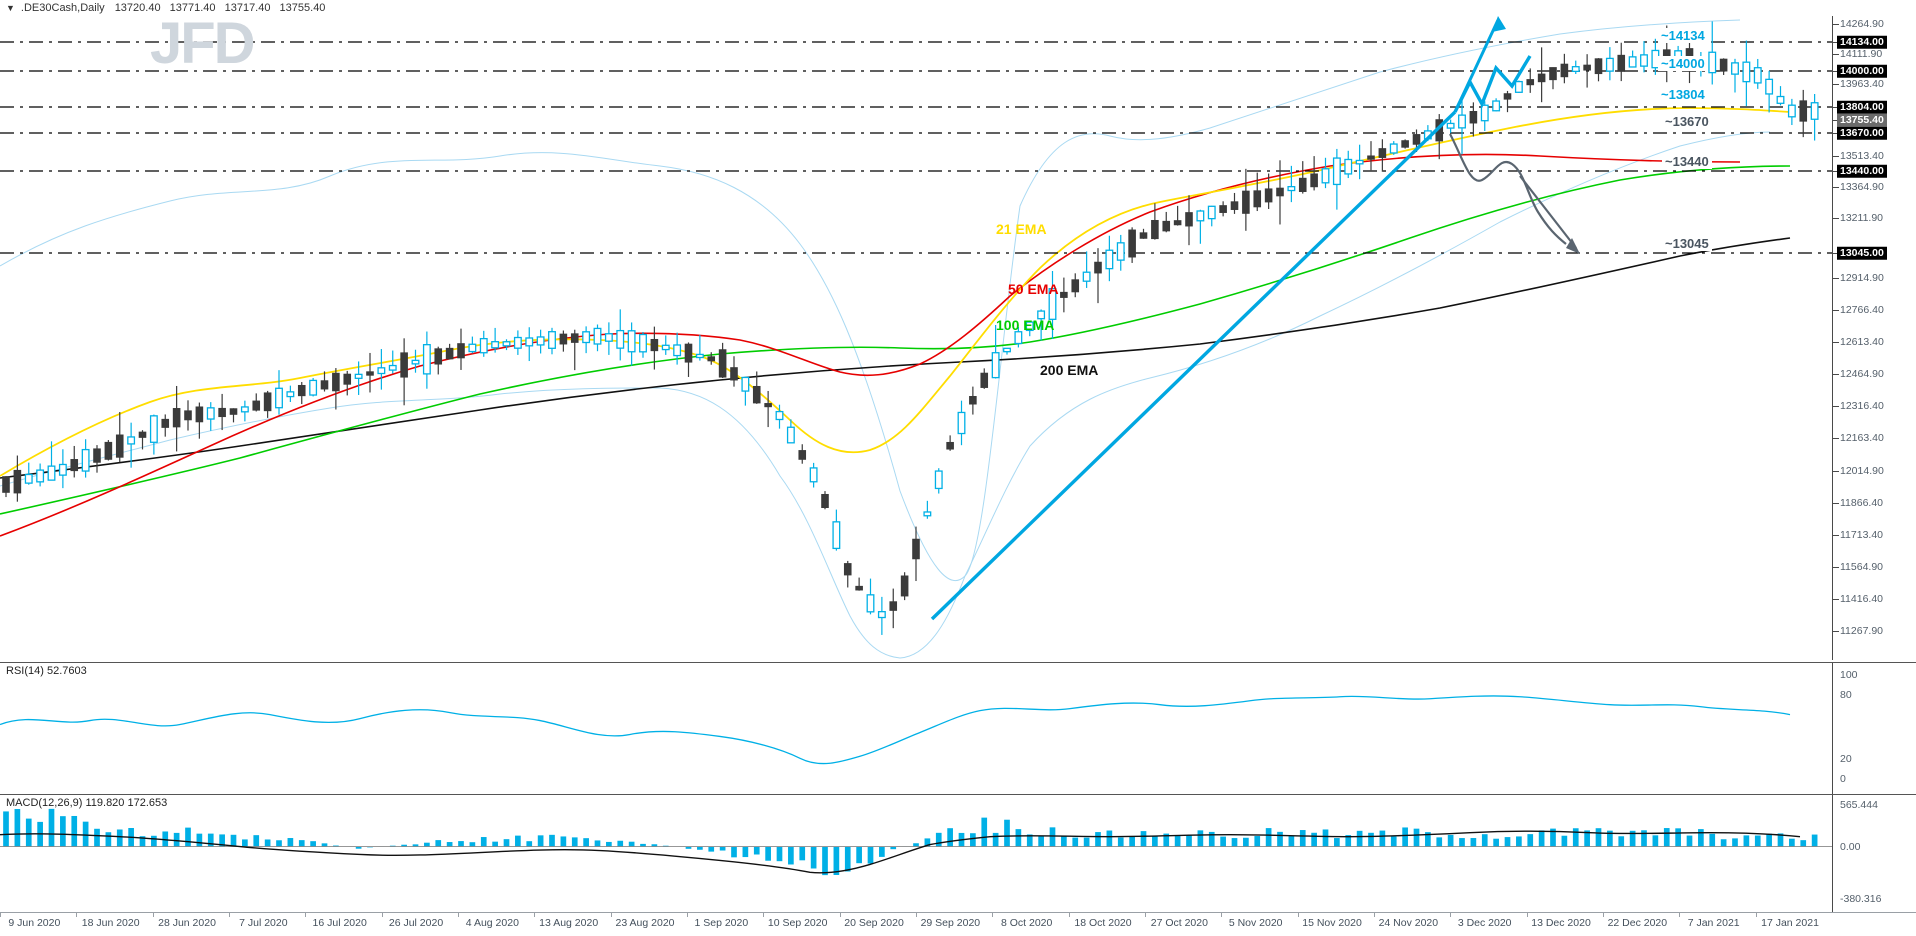 The height and width of the screenshot is (936, 1916). Describe the element at coordinates (187, 923) in the screenshot. I see `time-axis-tick: 28 Jun 2020` at that location.